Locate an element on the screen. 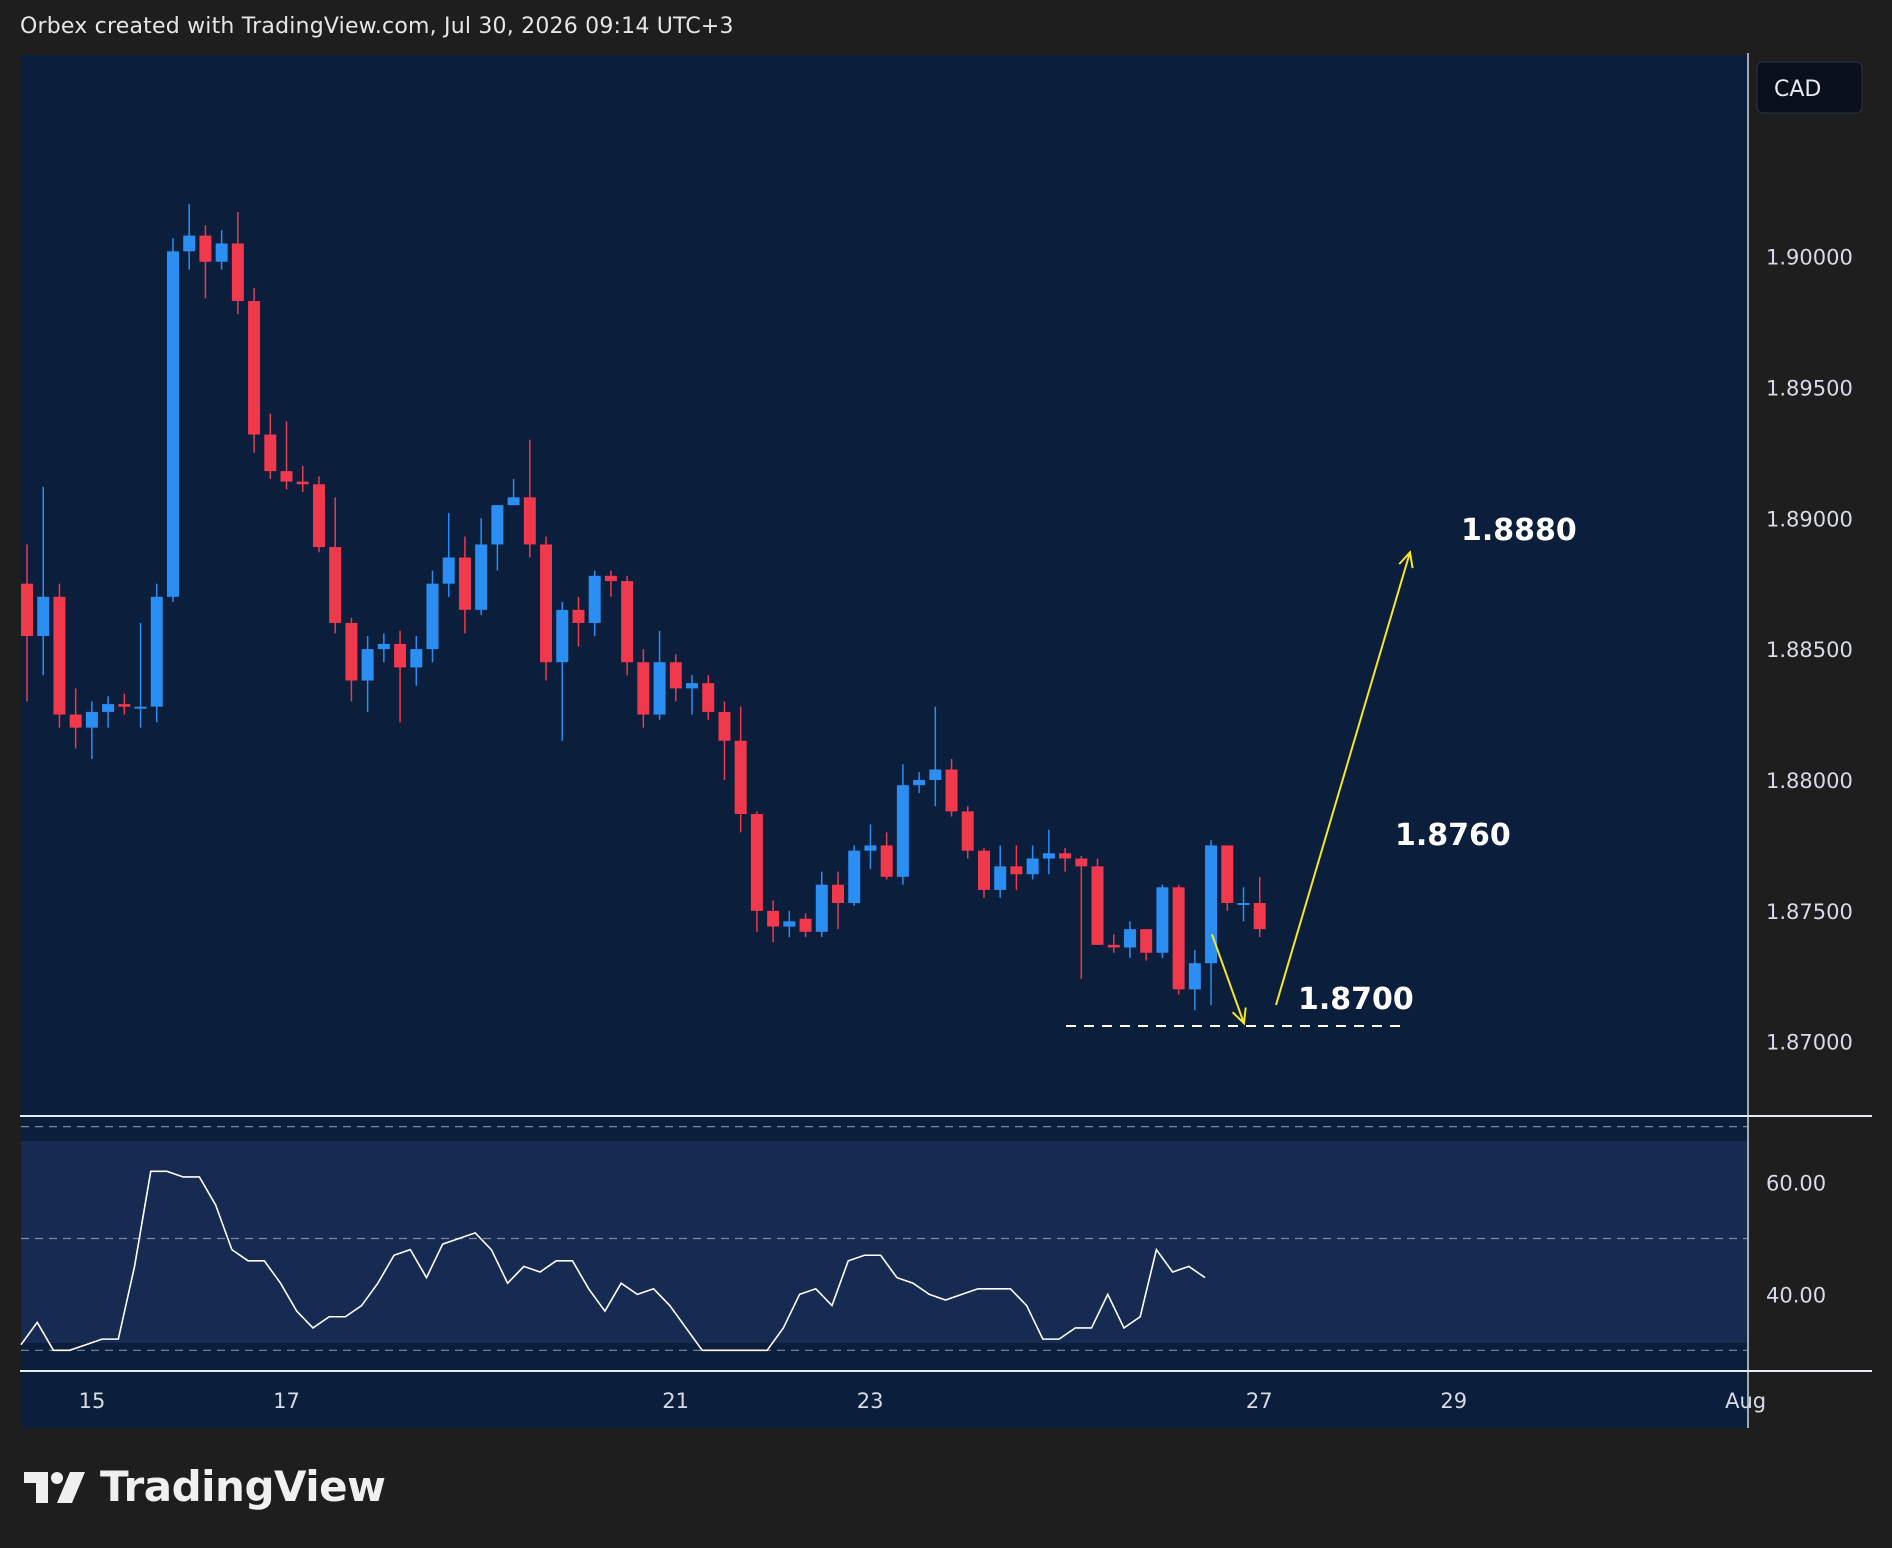 The width and height of the screenshot is (1892, 1548). price-tick-label: 1.87000 is located at coordinates (1809, 1043).